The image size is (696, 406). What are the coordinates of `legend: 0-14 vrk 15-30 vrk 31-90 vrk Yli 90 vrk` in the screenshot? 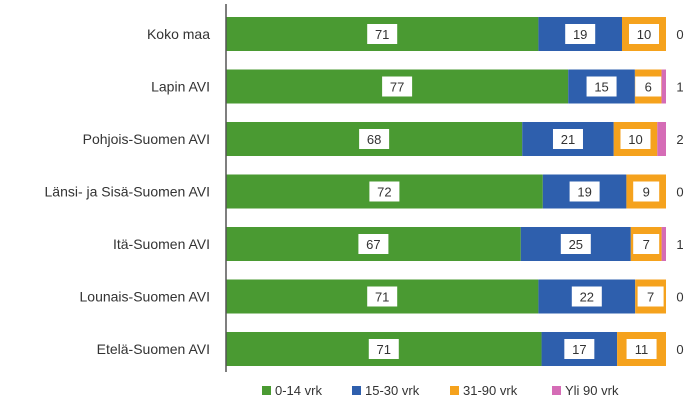 It's located at (440, 390).